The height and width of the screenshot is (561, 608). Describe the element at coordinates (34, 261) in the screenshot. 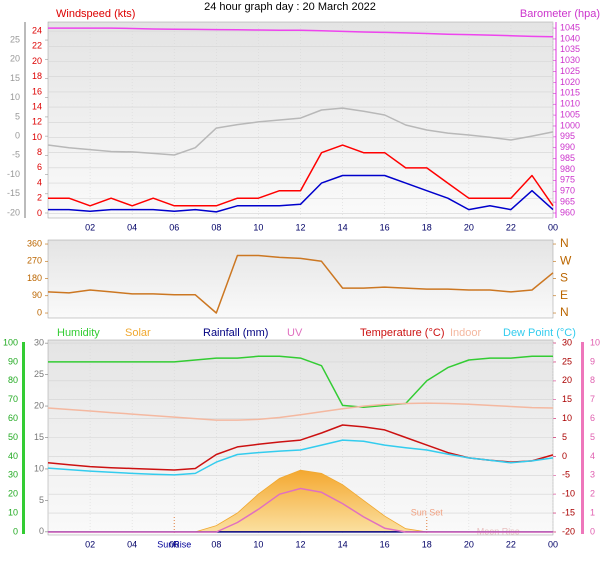

I see `y-tick-label: 270` at that location.